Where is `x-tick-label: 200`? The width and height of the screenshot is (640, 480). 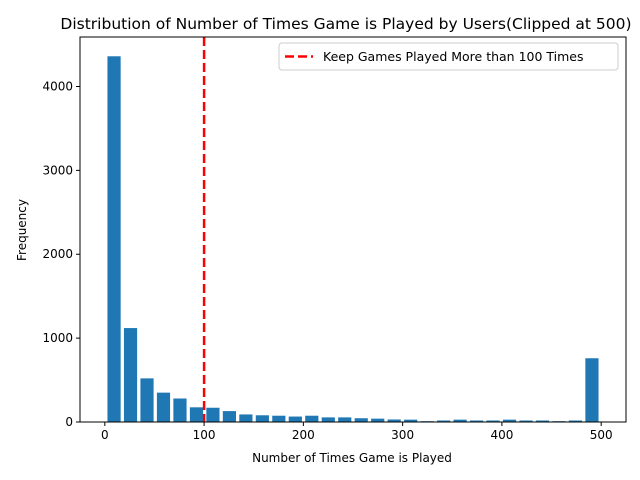
x-tick-label: 200 is located at coordinates (303, 435).